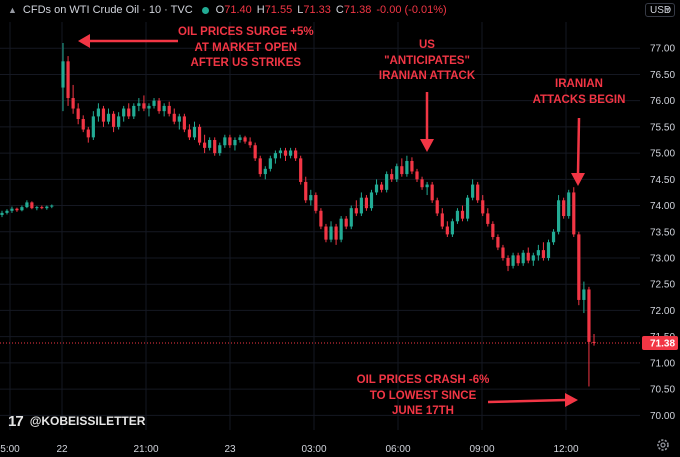  Describe the element at coordinates (145, 449) in the screenshot. I see `x-tick-label: 21:00` at that location.